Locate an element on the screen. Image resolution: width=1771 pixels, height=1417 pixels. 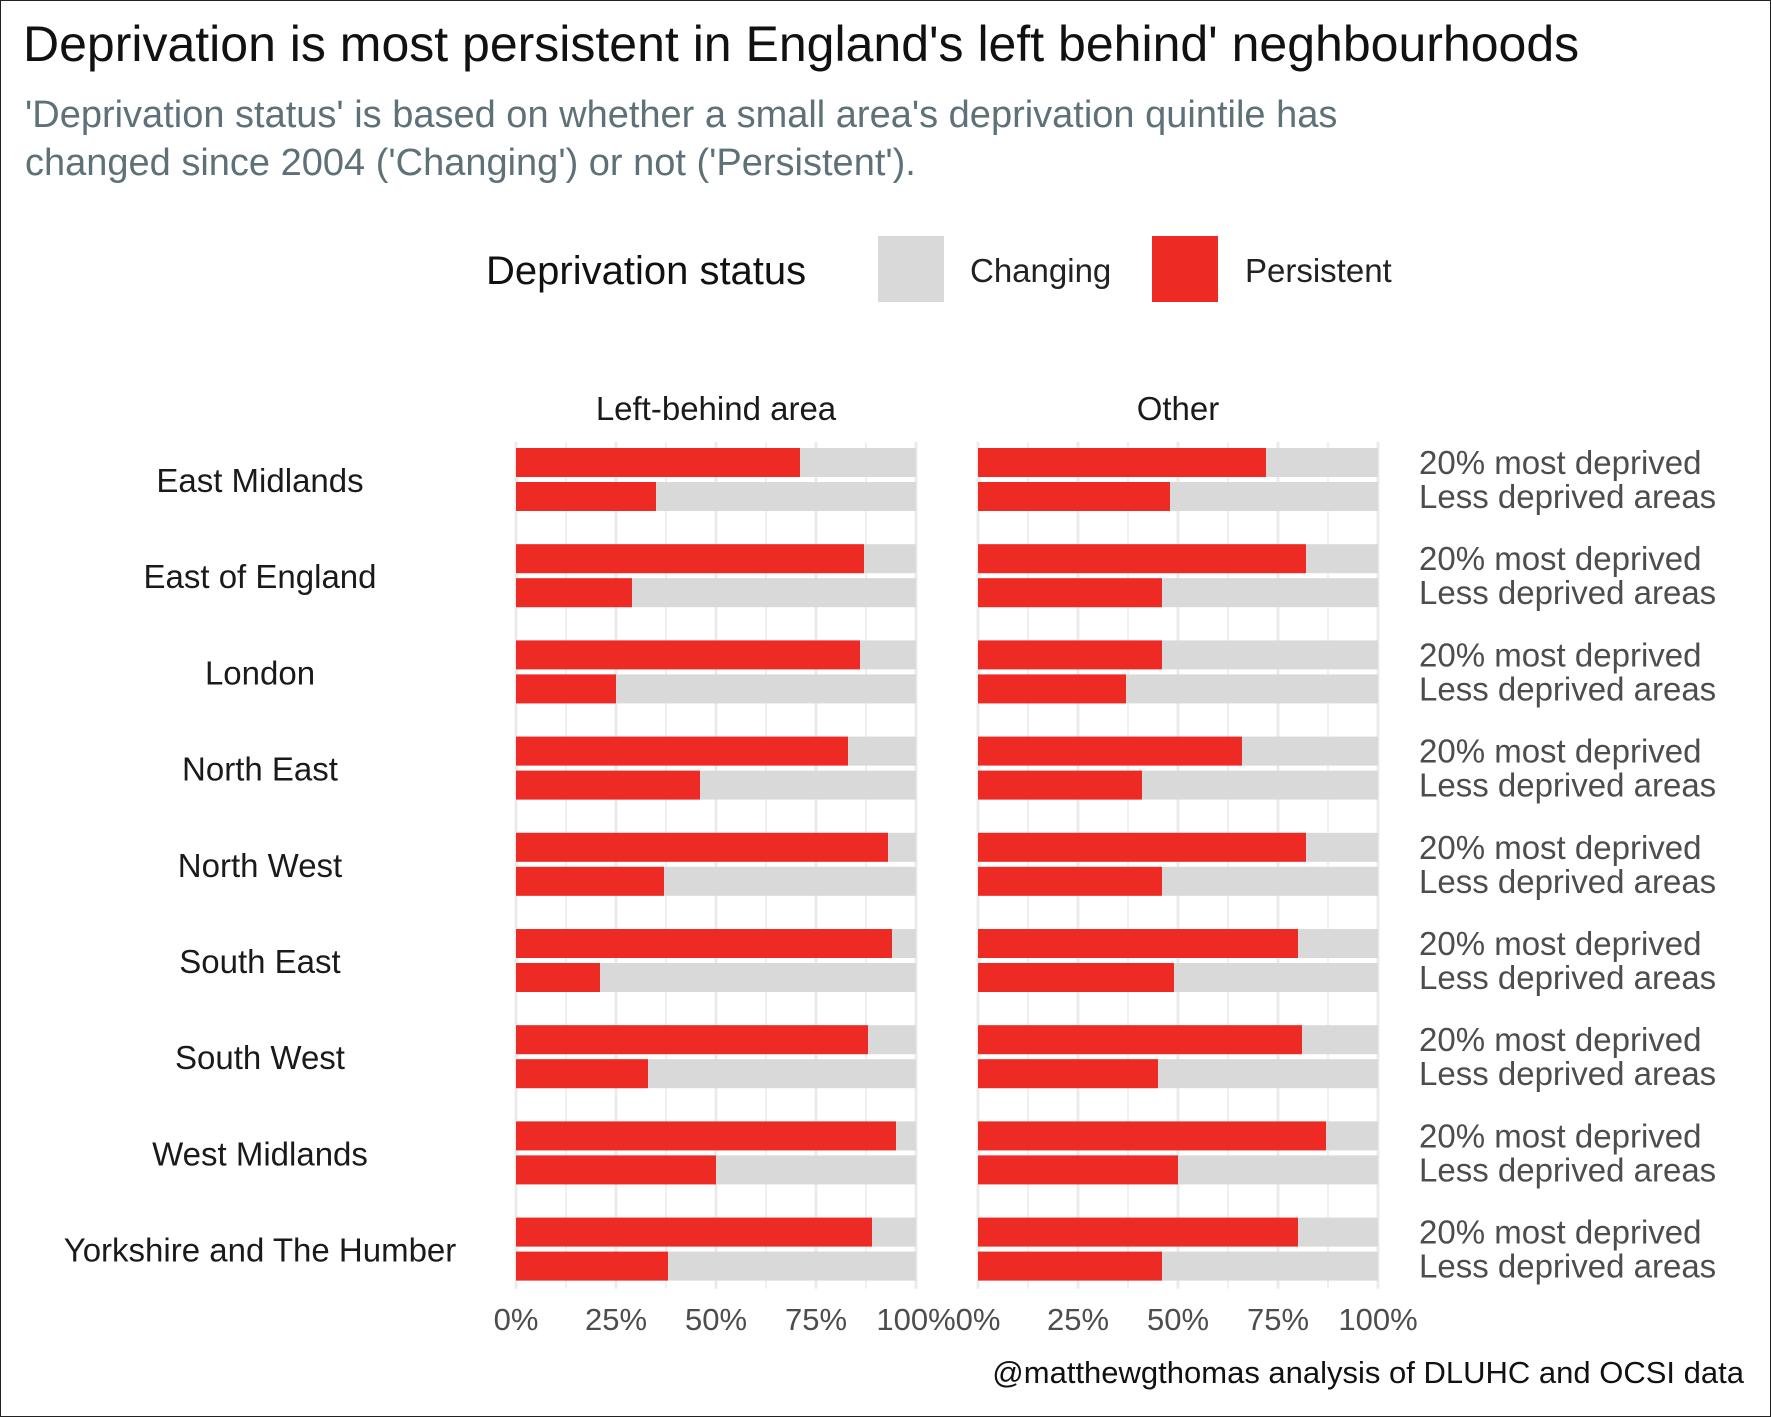
bar-left-behind-area-east-of-england-less-deprived-areas-persistent is located at coordinates (574, 593).